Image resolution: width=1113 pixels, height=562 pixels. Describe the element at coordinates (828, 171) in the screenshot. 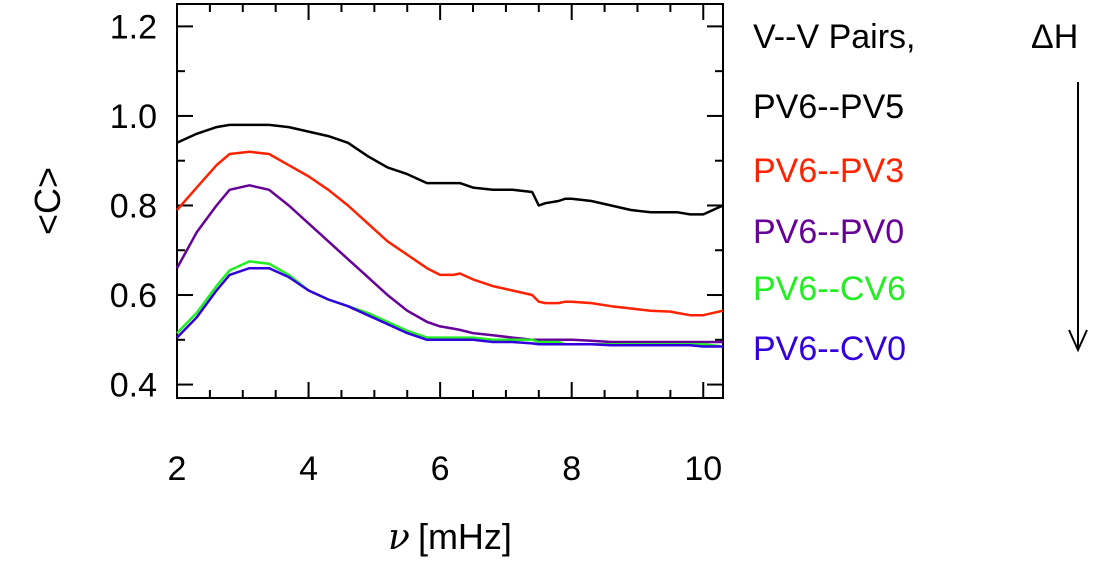

I see `legend-entry: PV6--PV3` at that location.